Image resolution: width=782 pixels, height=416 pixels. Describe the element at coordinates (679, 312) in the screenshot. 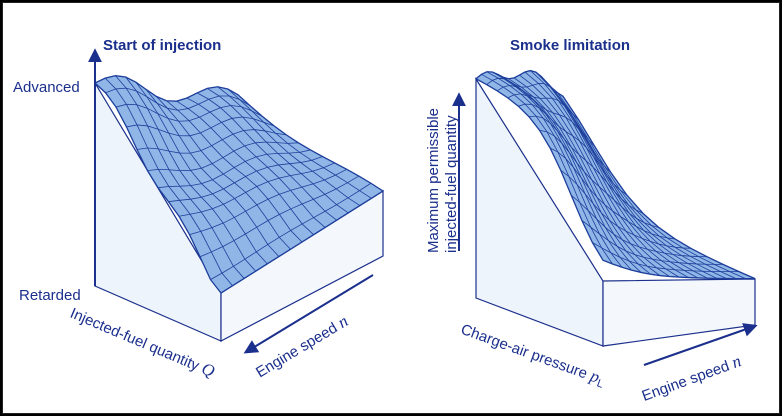

I see `right-front-face` at that location.